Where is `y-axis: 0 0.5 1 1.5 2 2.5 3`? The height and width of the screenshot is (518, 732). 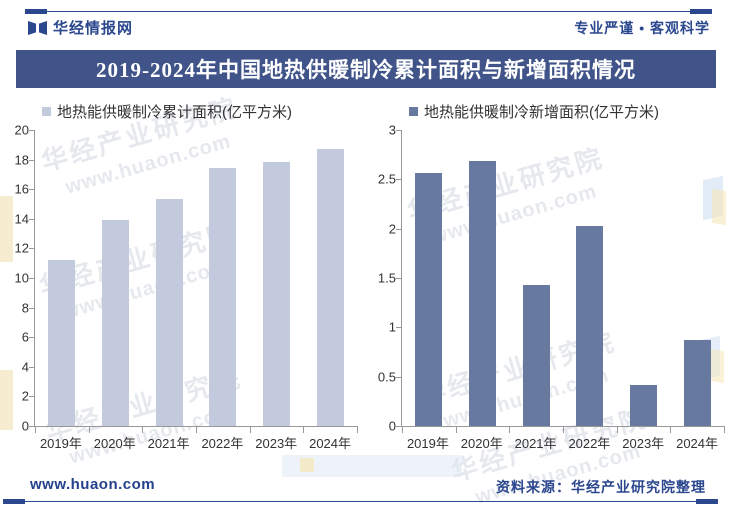
y-axis: 0 0.5 1 1.5 2 2.5 3 is located at coordinates (388, 278).